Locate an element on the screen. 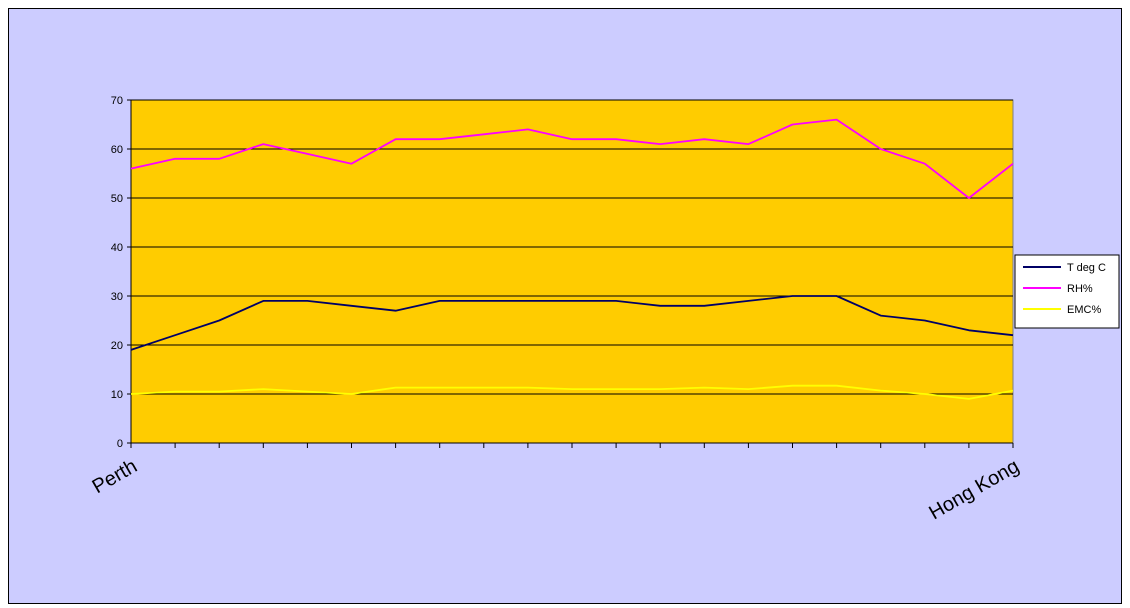 This screenshot has width=1130, height=608. y-tick-label: 70 is located at coordinates (117, 101).